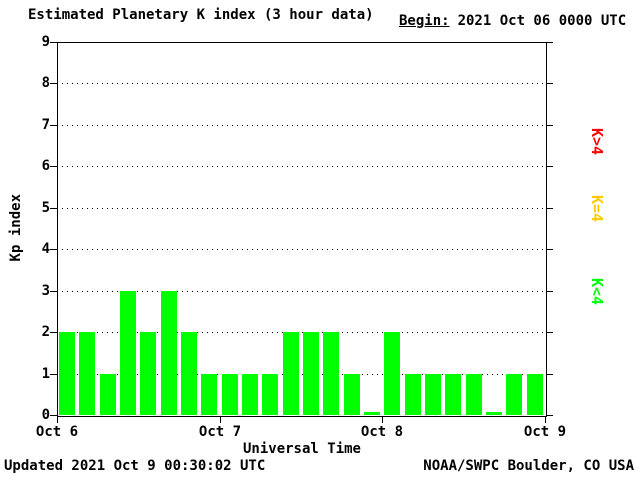  I want to click on x-tick-label: Oct 9, so click(545, 432).